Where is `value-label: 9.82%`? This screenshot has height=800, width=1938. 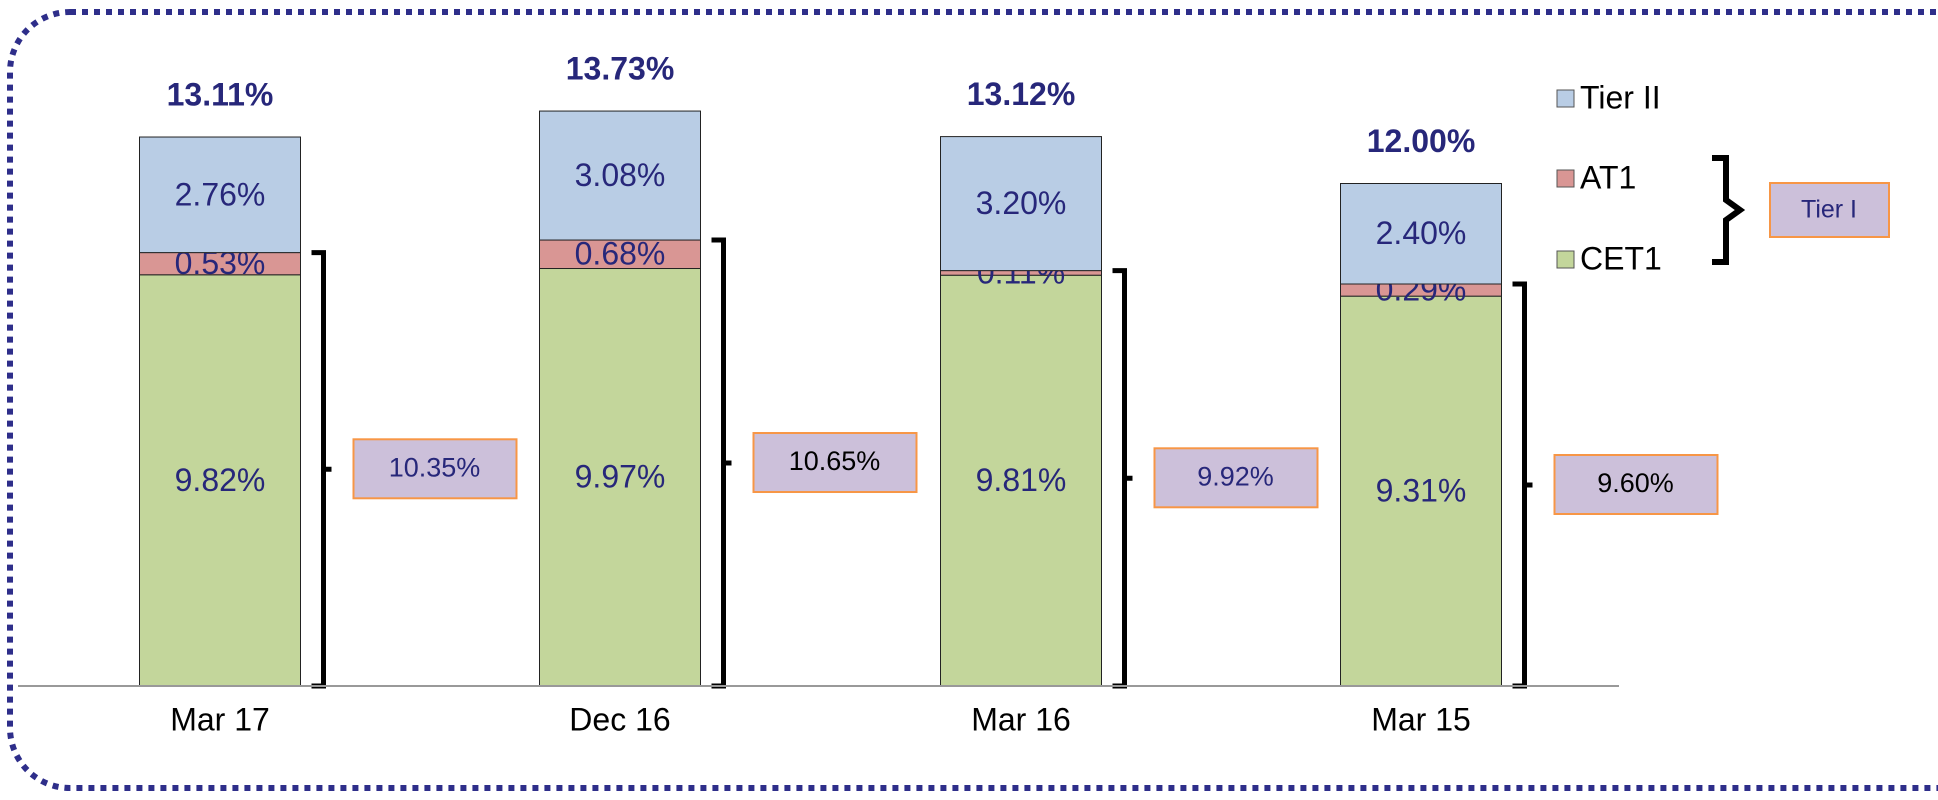
value-label: 9.82% is located at coordinates (220, 480).